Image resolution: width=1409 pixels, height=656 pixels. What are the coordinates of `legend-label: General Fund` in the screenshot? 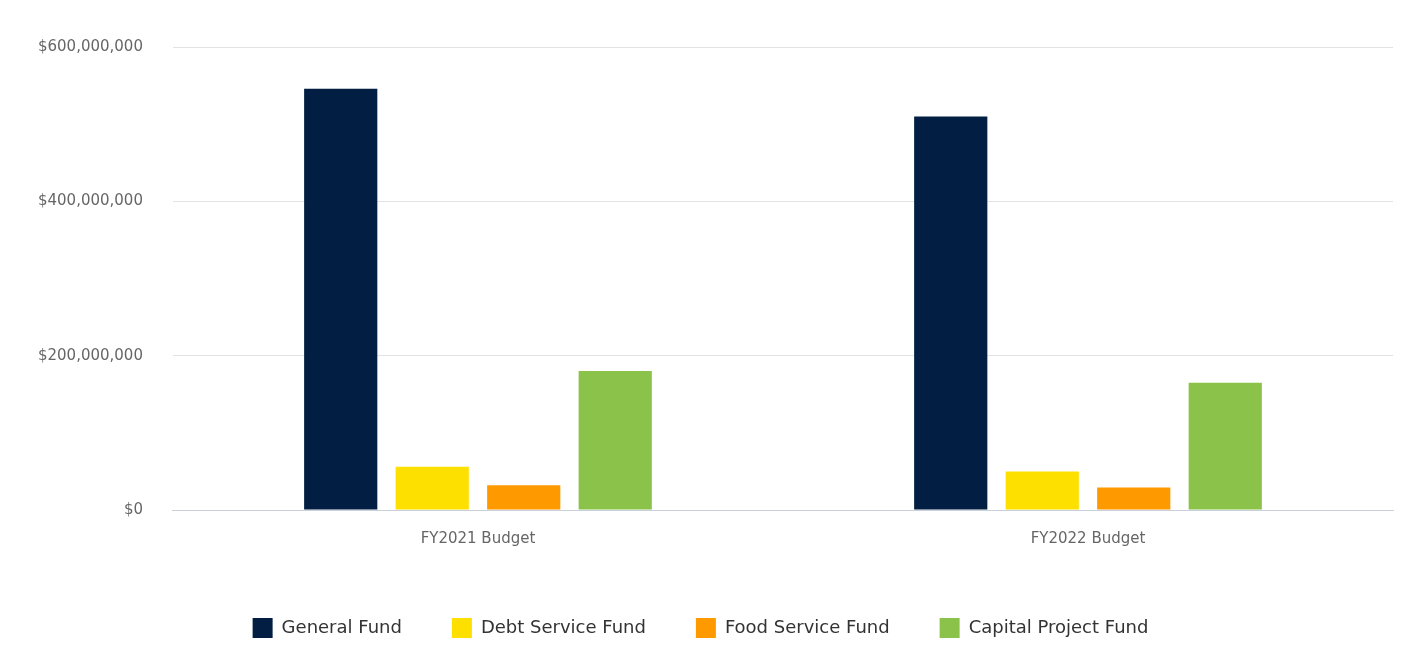 It's located at (341, 626).